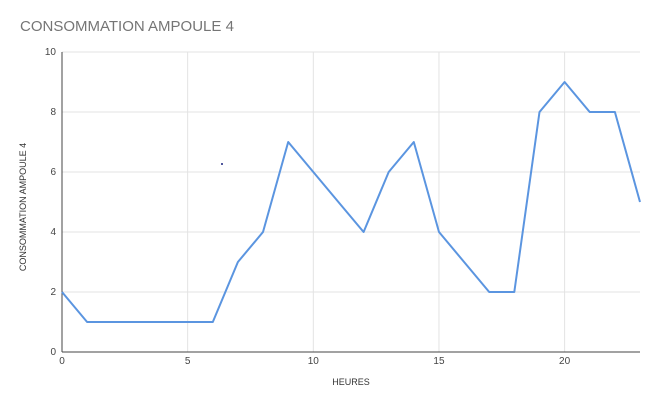 The width and height of the screenshot is (660, 408). What do you see at coordinates (53, 112) in the screenshot?
I see `y-tick-label: 8` at bounding box center [53, 112].